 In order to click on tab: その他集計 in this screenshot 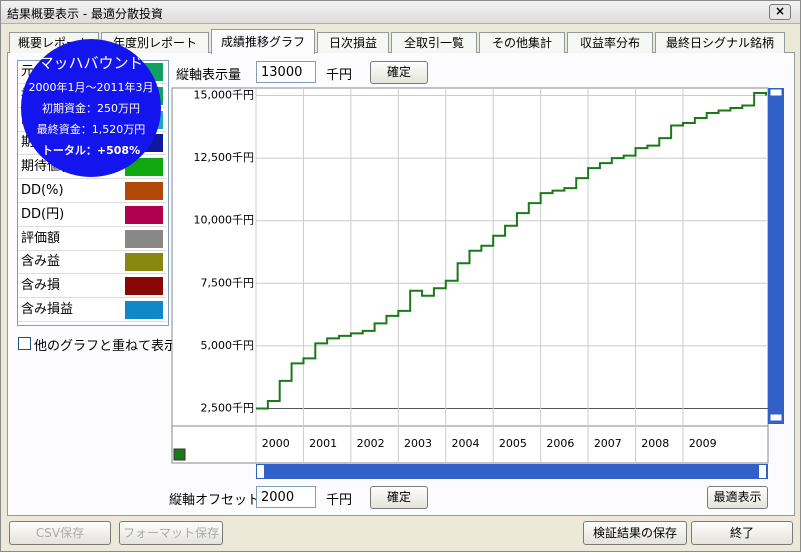, I will do `click(522, 42)`.